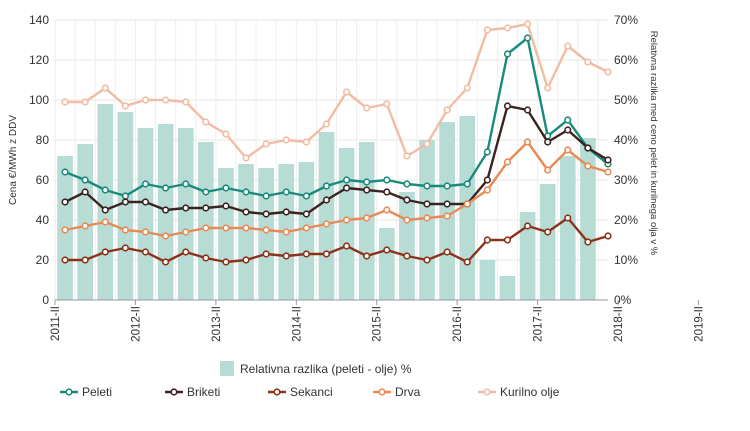 The width and height of the screenshot is (750, 431). What do you see at coordinates (408, 392) in the screenshot?
I see `legend-label-drva: Drva` at bounding box center [408, 392].